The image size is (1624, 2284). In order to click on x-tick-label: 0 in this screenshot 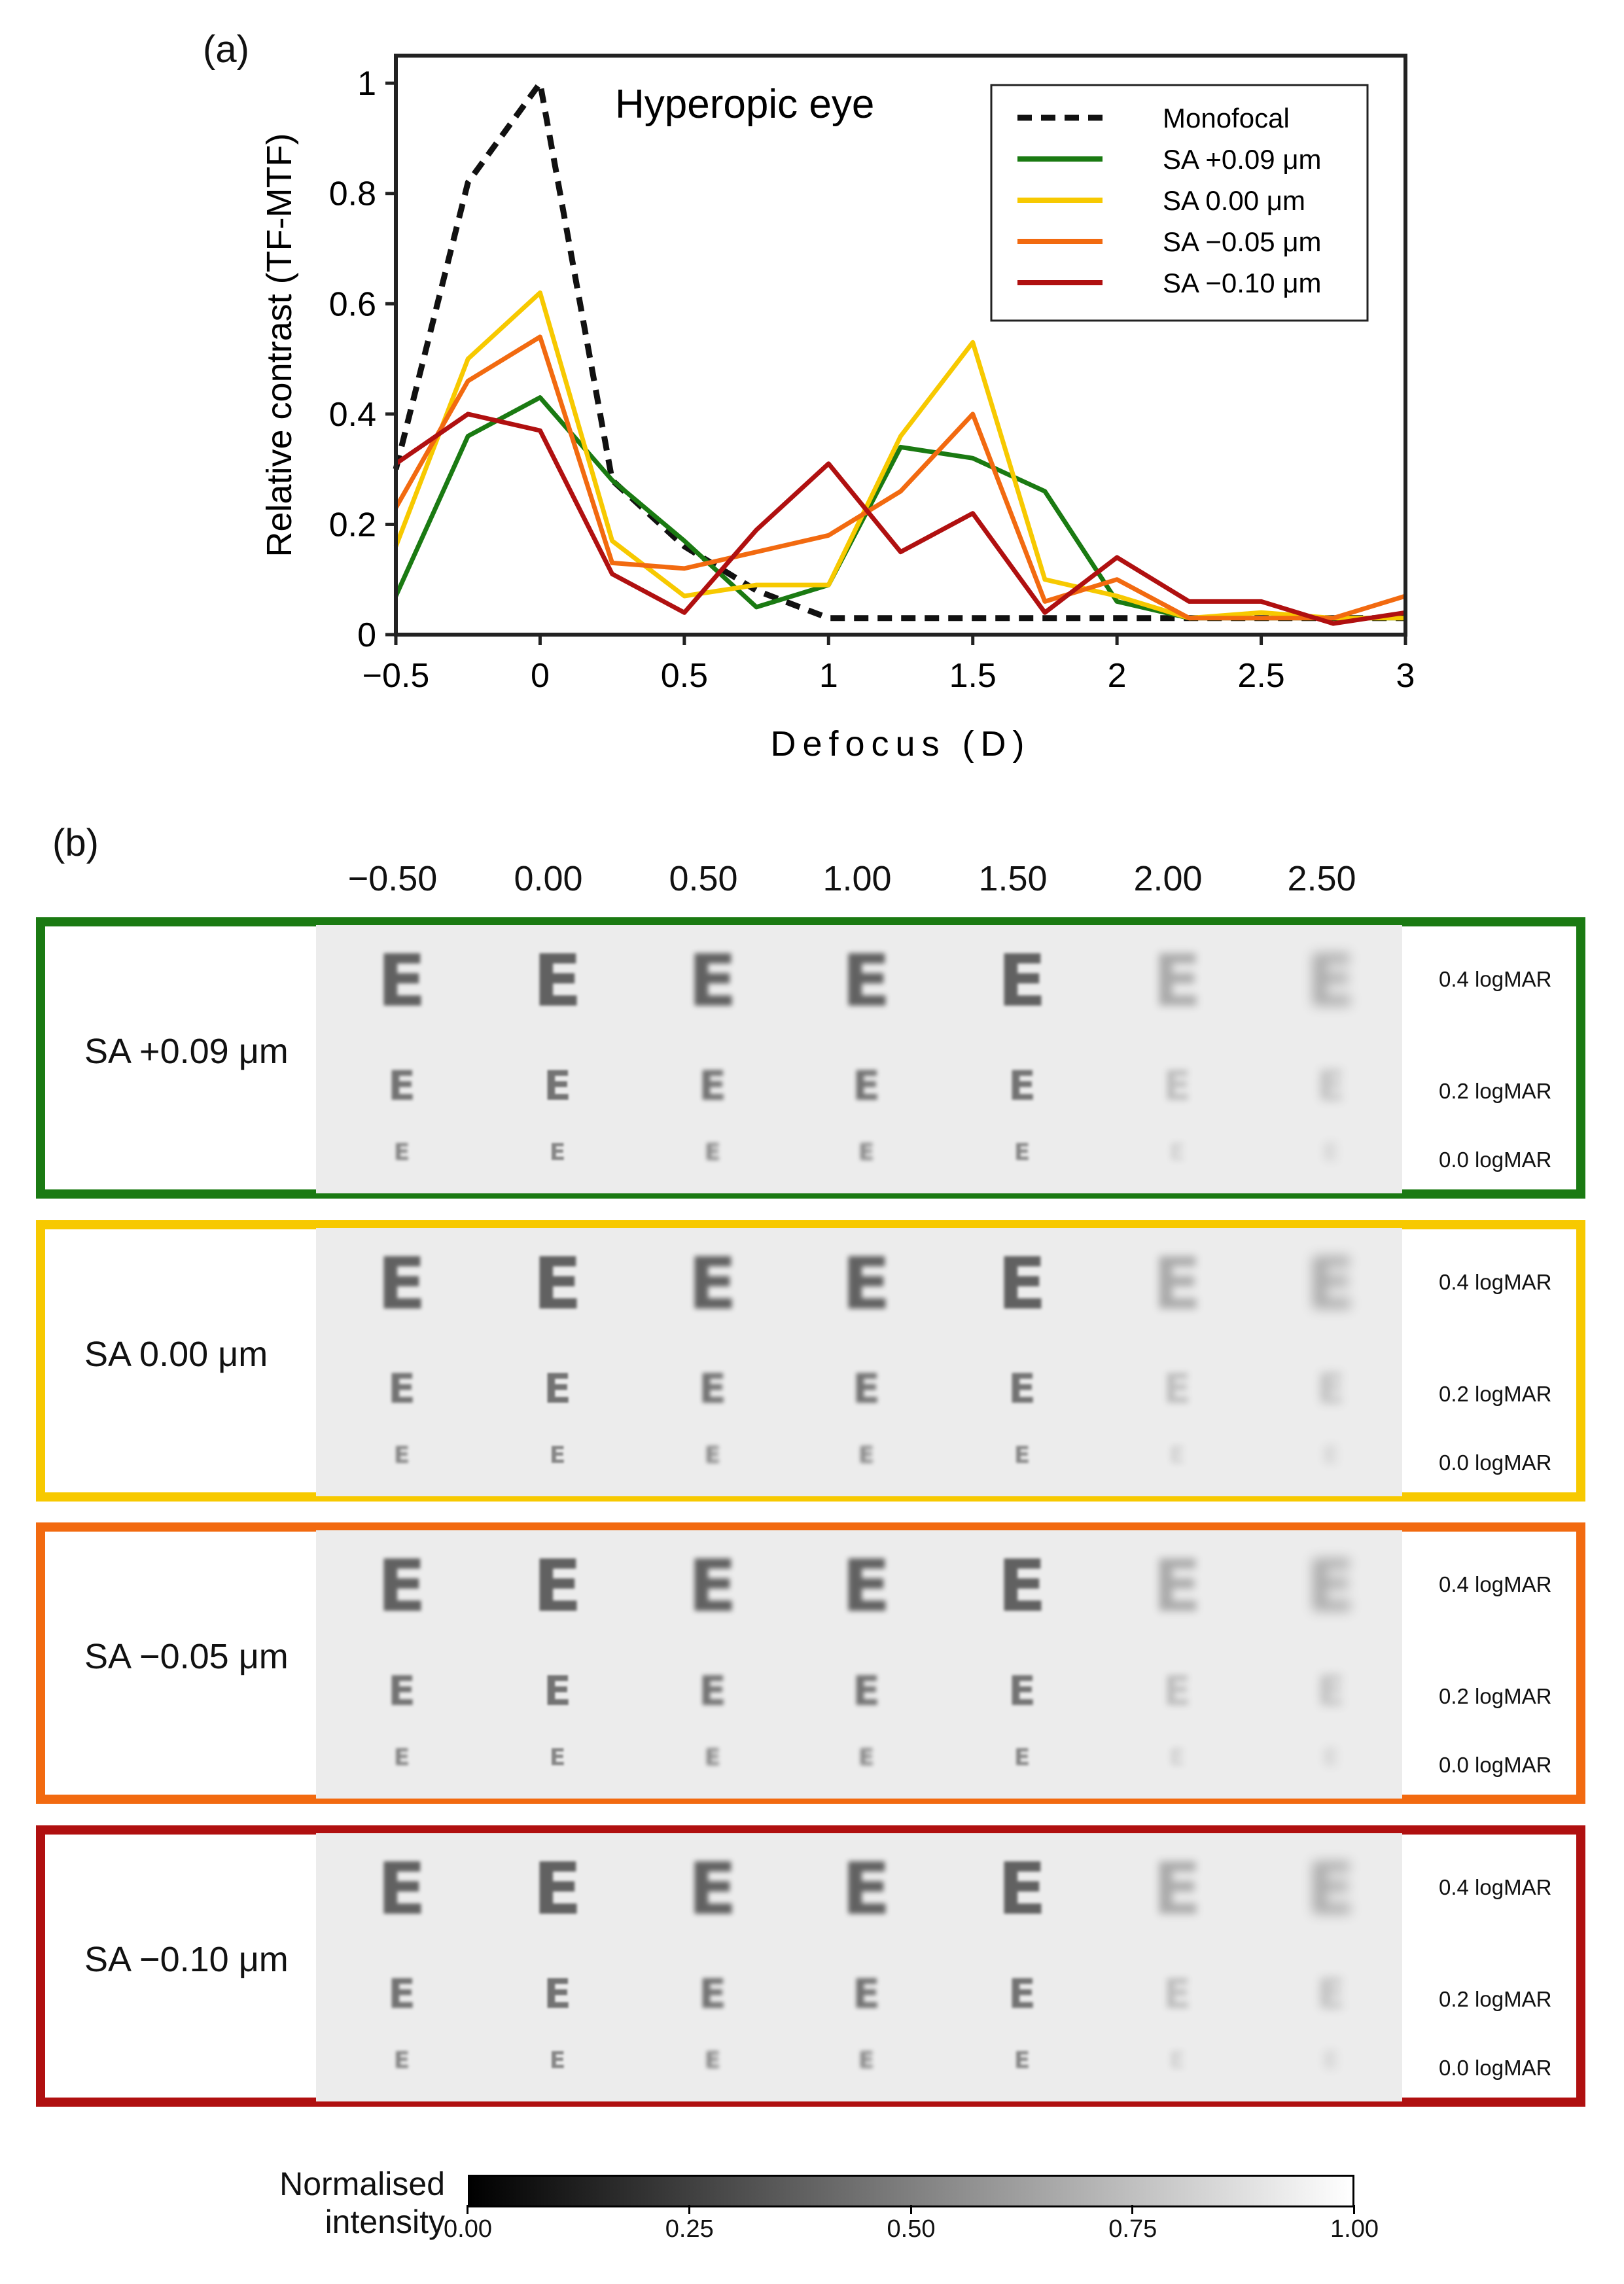, I will do `click(540, 676)`.